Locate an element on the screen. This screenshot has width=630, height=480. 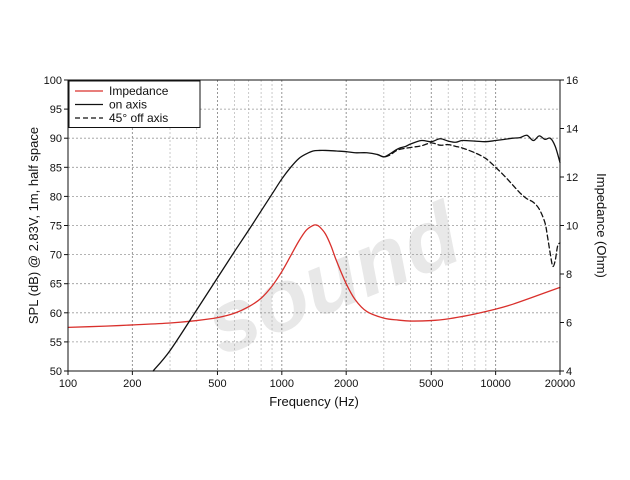
x-tick-label: 500 is located at coordinates (217, 384).